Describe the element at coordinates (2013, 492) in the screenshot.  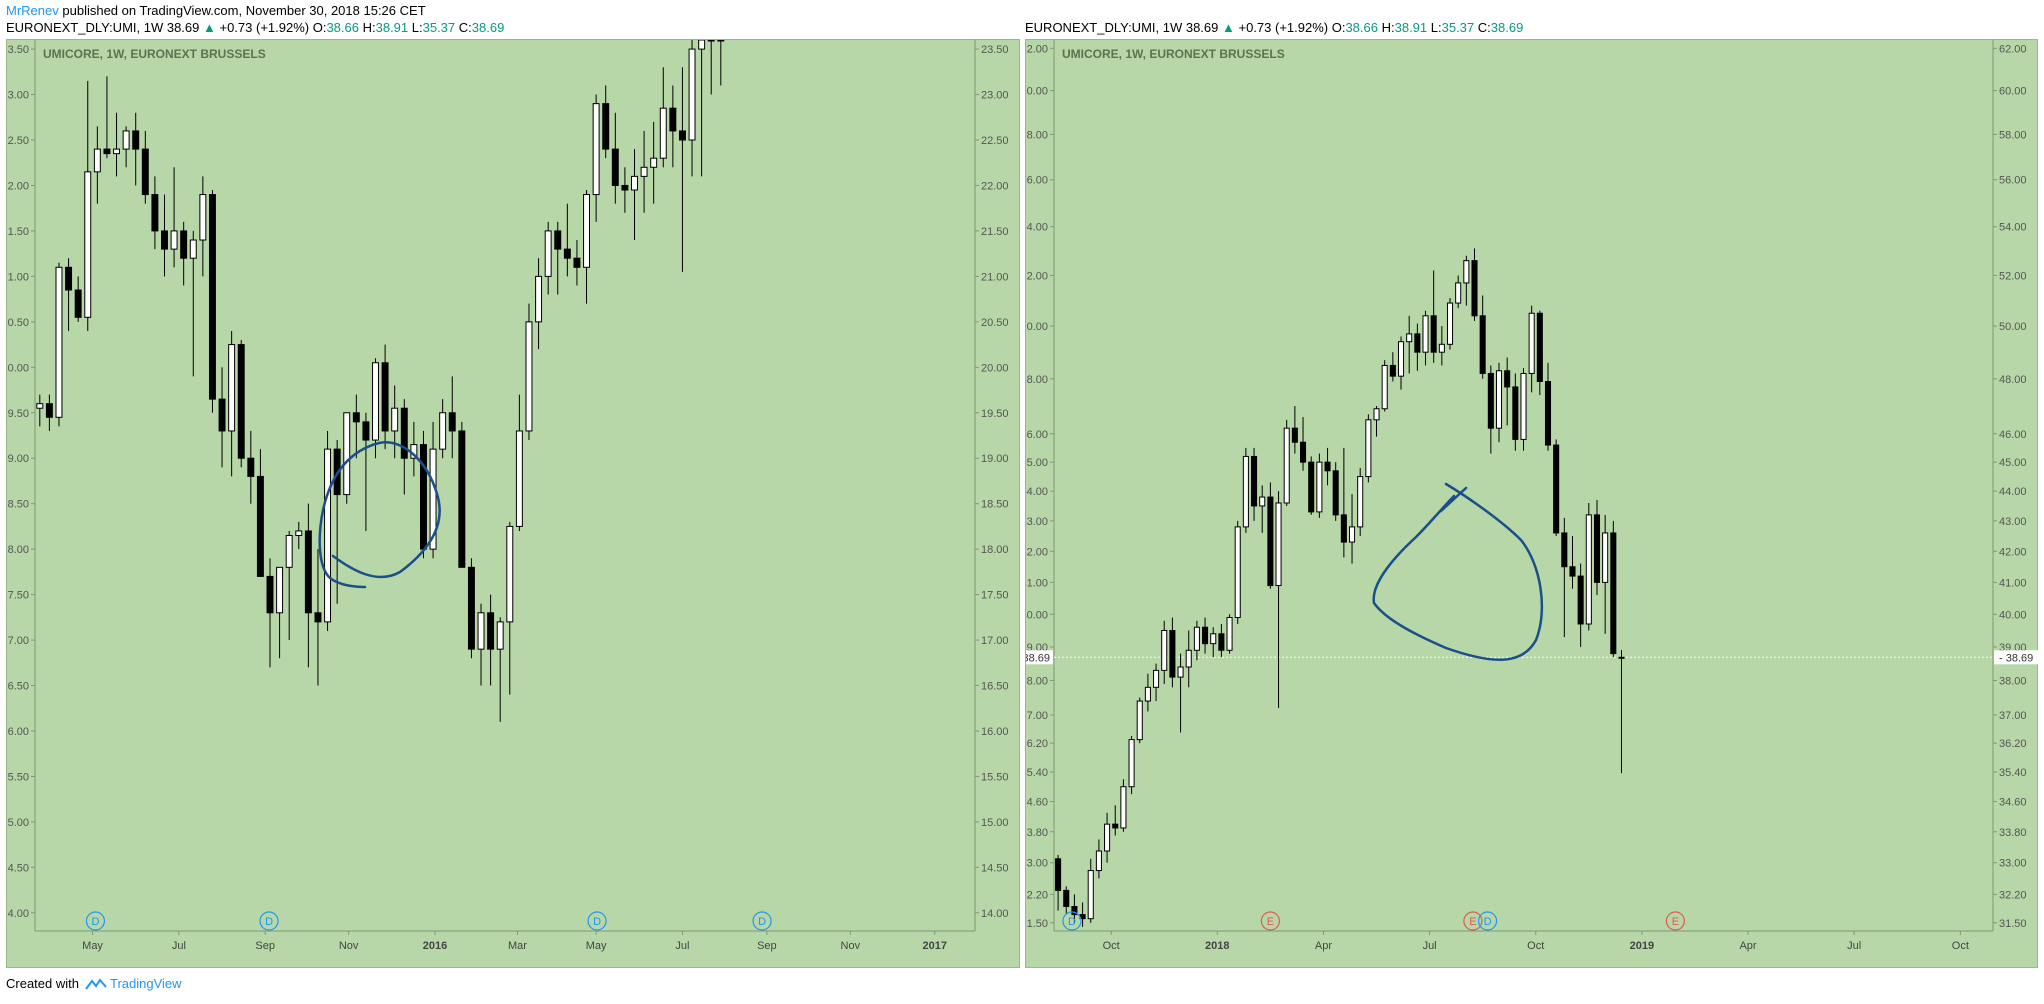
I see `y-tick-label-right: 44.00` at that location.